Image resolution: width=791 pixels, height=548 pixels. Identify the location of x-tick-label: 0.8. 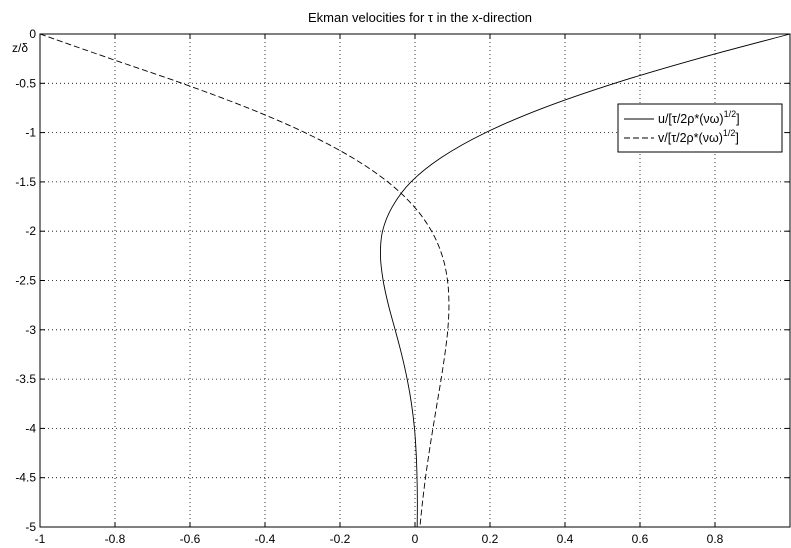
(715, 539).